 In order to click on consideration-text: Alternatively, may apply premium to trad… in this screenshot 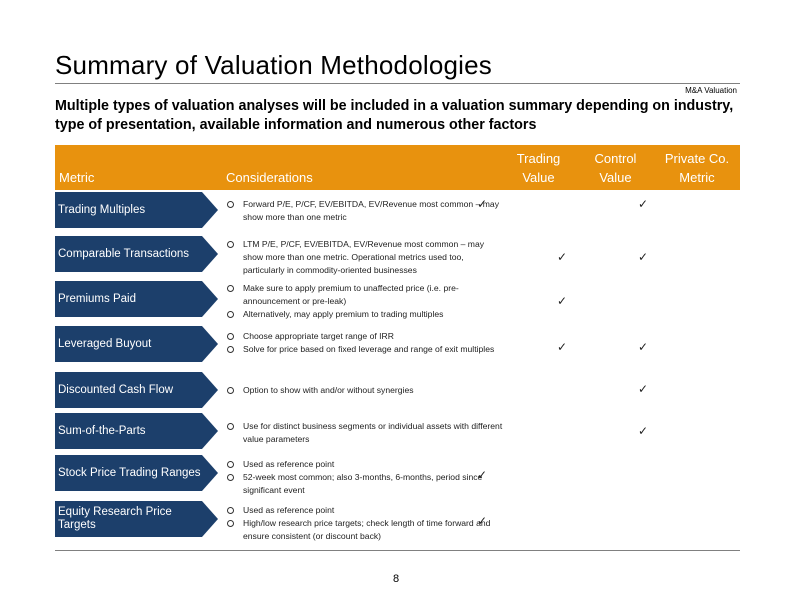, I will do `click(343, 313)`.